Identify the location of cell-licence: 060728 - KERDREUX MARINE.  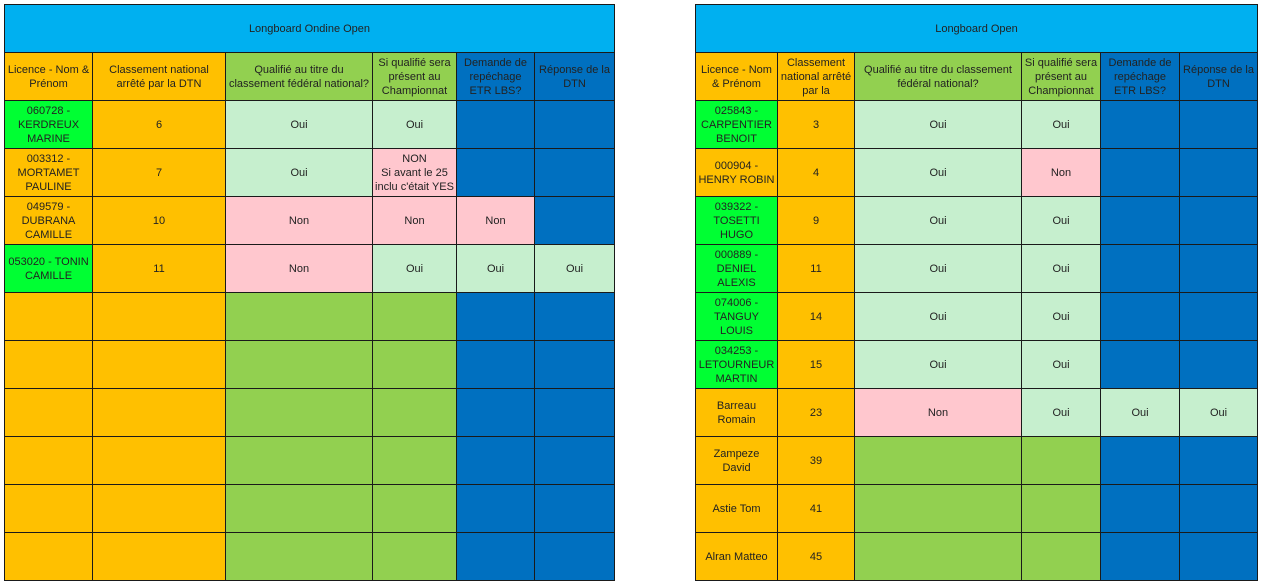
(48, 124).